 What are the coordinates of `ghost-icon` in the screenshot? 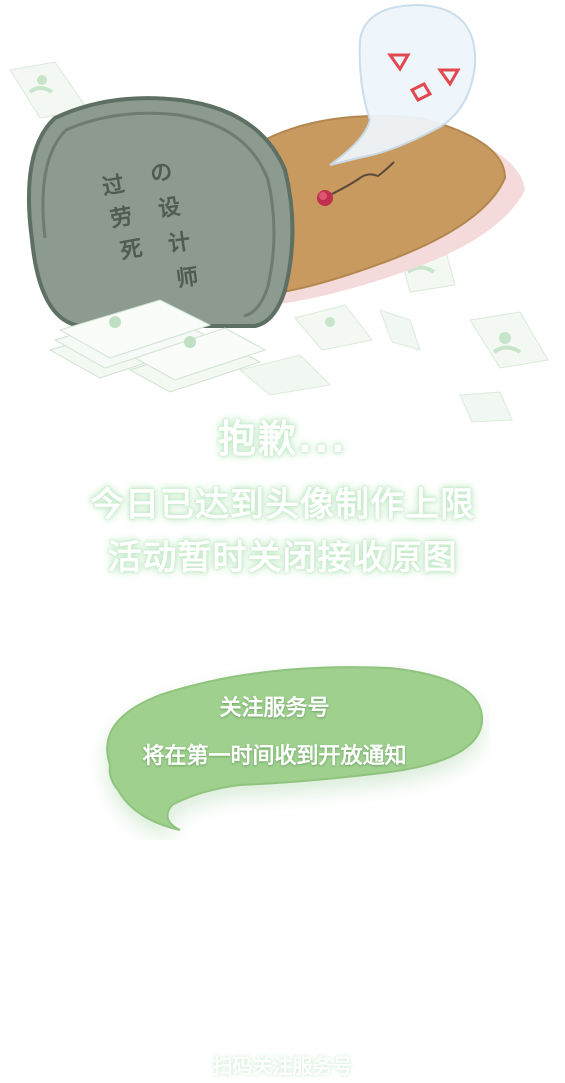 It's located at (403, 84).